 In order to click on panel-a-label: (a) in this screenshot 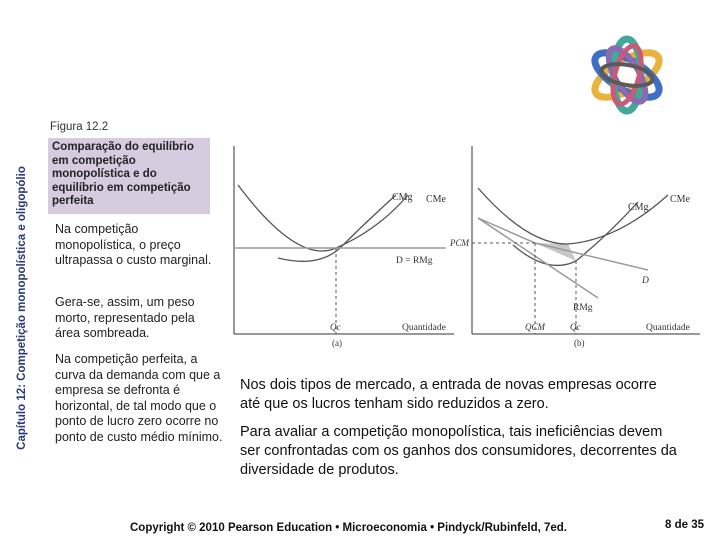, I will do `click(337, 343)`.